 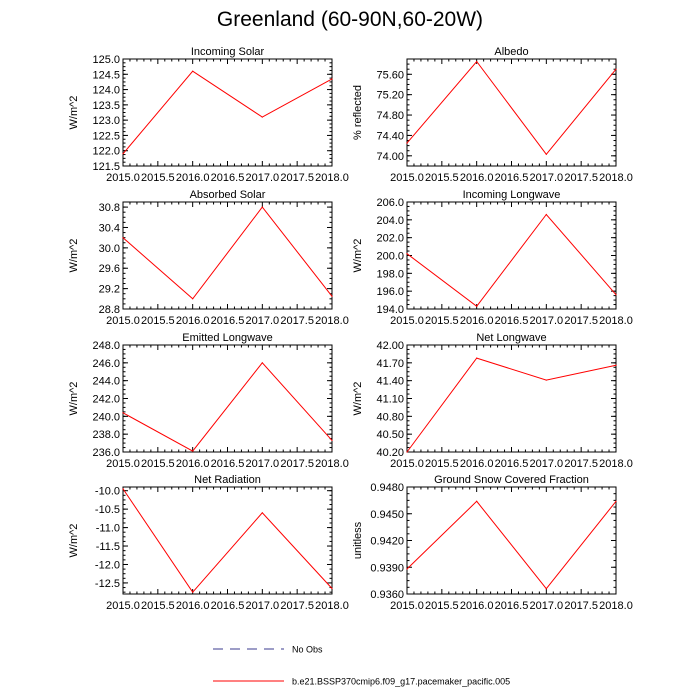 What do you see at coordinates (390, 417) in the screenshot?
I see `y-tick-label: 40.80` at bounding box center [390, 417].